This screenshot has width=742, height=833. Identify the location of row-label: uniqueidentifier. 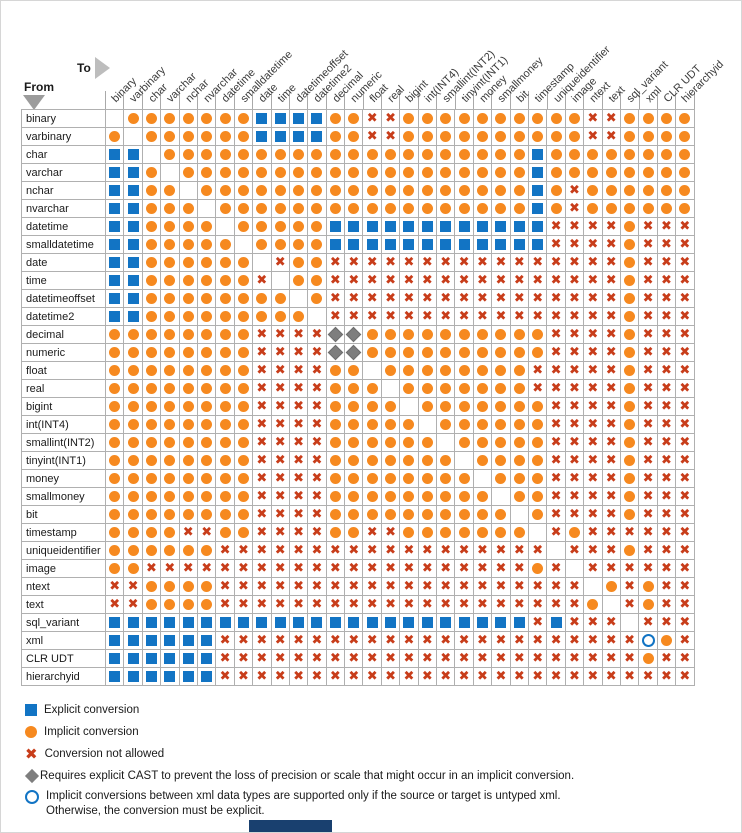
(64, 551).